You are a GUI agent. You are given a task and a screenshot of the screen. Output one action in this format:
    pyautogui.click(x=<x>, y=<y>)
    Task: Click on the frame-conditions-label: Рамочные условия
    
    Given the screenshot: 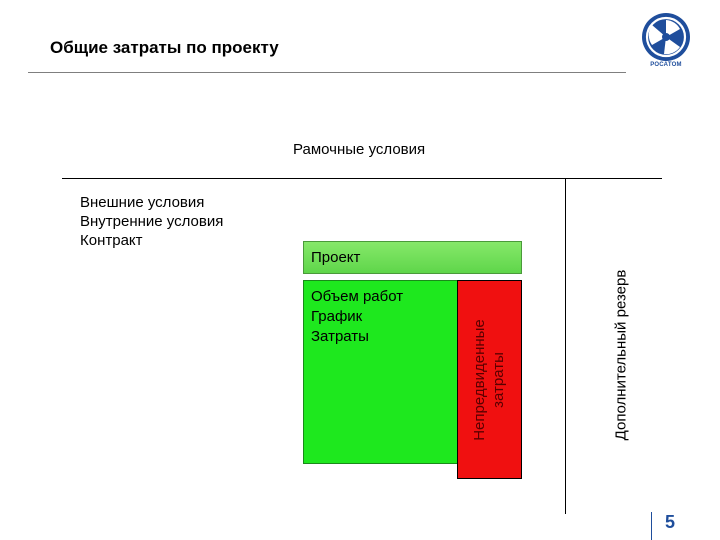 What is the action you would take?
    pyautogui.click(x=359, y=149)
    